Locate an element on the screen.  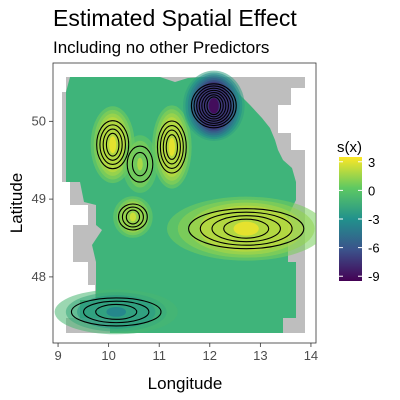
x-tick-label: 9 is located at coordinates (57, 355).